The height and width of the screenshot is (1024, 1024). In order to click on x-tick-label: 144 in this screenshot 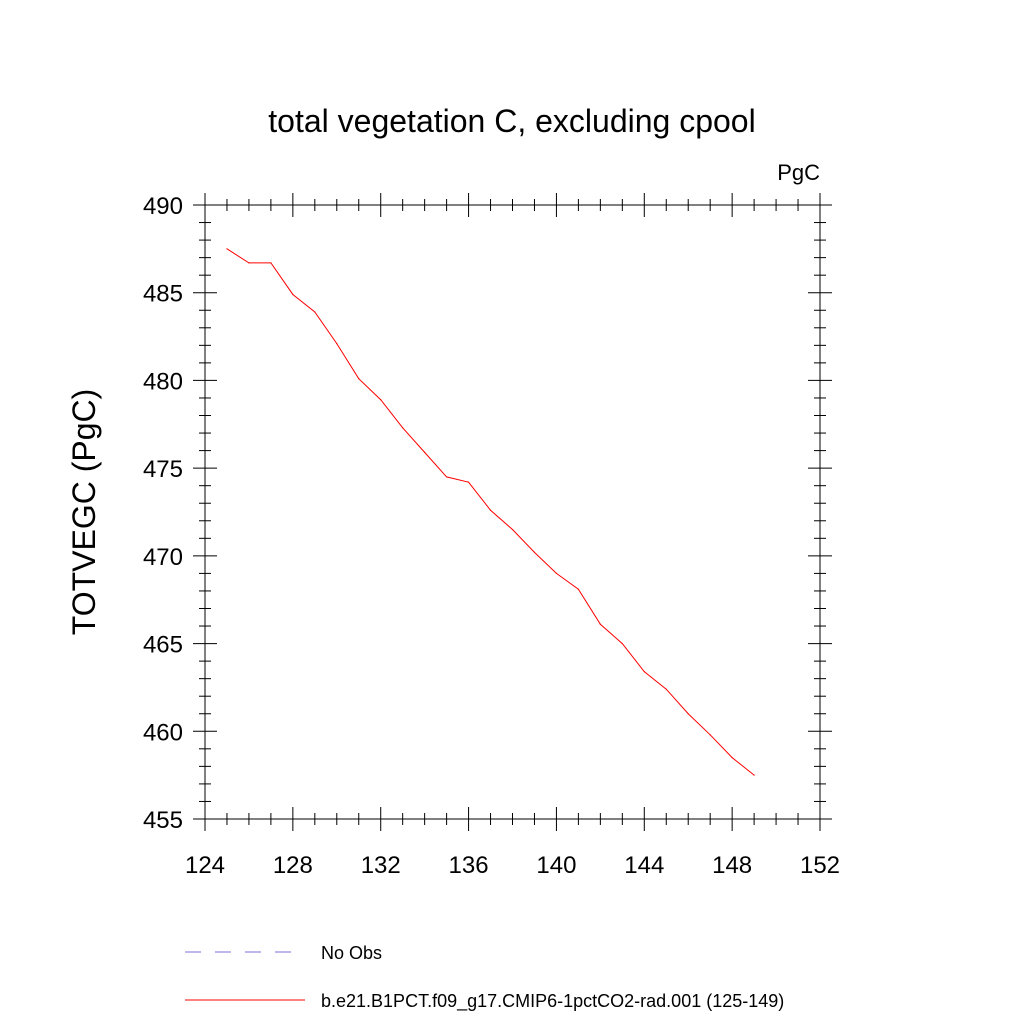, I will do `click(644, 865)`.